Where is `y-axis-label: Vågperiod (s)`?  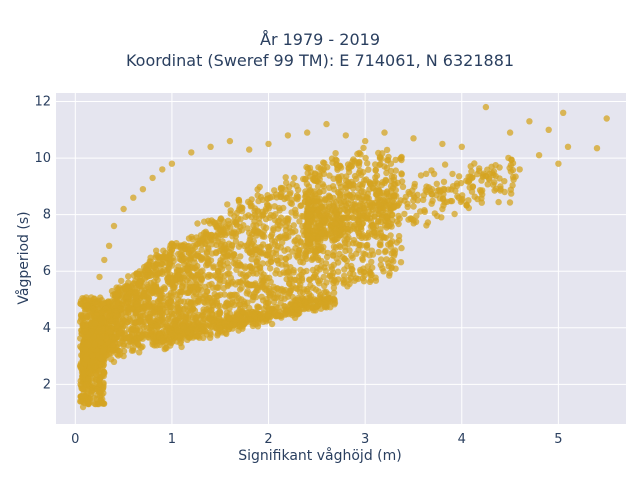 y-axis-label: Vågperiod (s) is located at coordinates (24, 258).